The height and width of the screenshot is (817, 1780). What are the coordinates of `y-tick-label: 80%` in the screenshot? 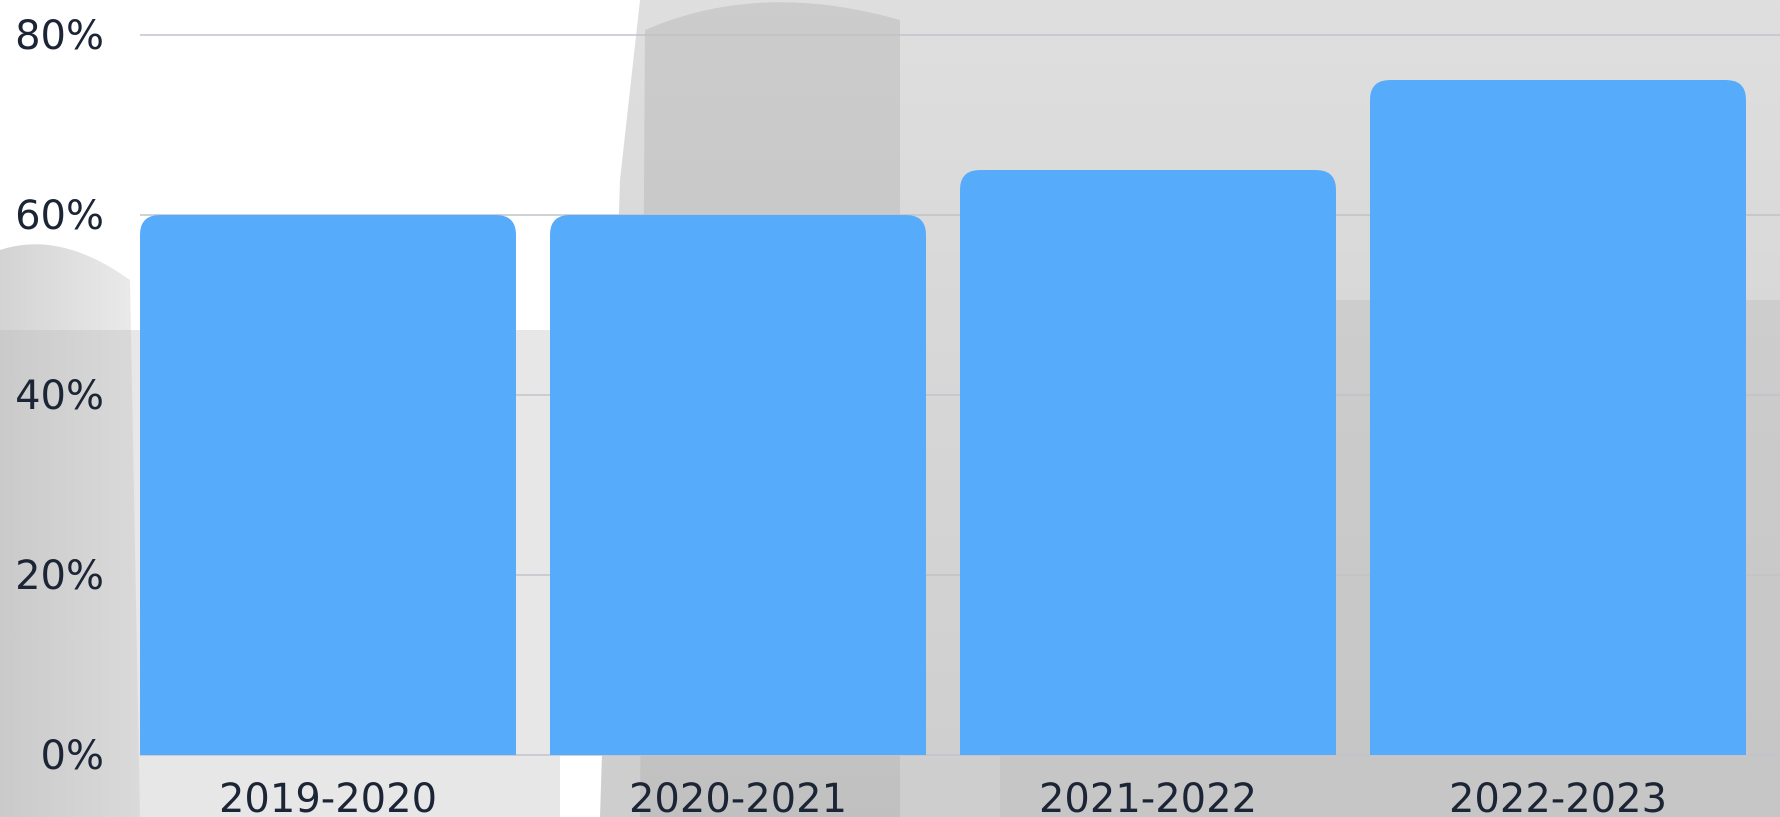 It's located at (59, 36).